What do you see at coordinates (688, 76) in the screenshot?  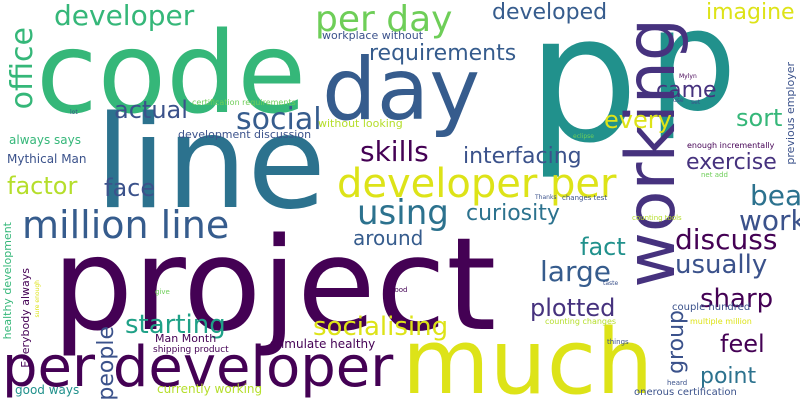 I see `word-mylyn: Mylyn` at bounding box center [688, 76].